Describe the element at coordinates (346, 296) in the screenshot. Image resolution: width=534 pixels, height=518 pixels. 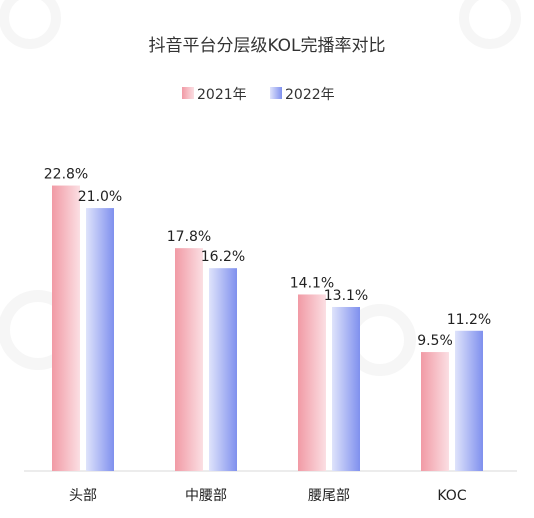
I see `data-label-2022-3: 13.1%` at that location.